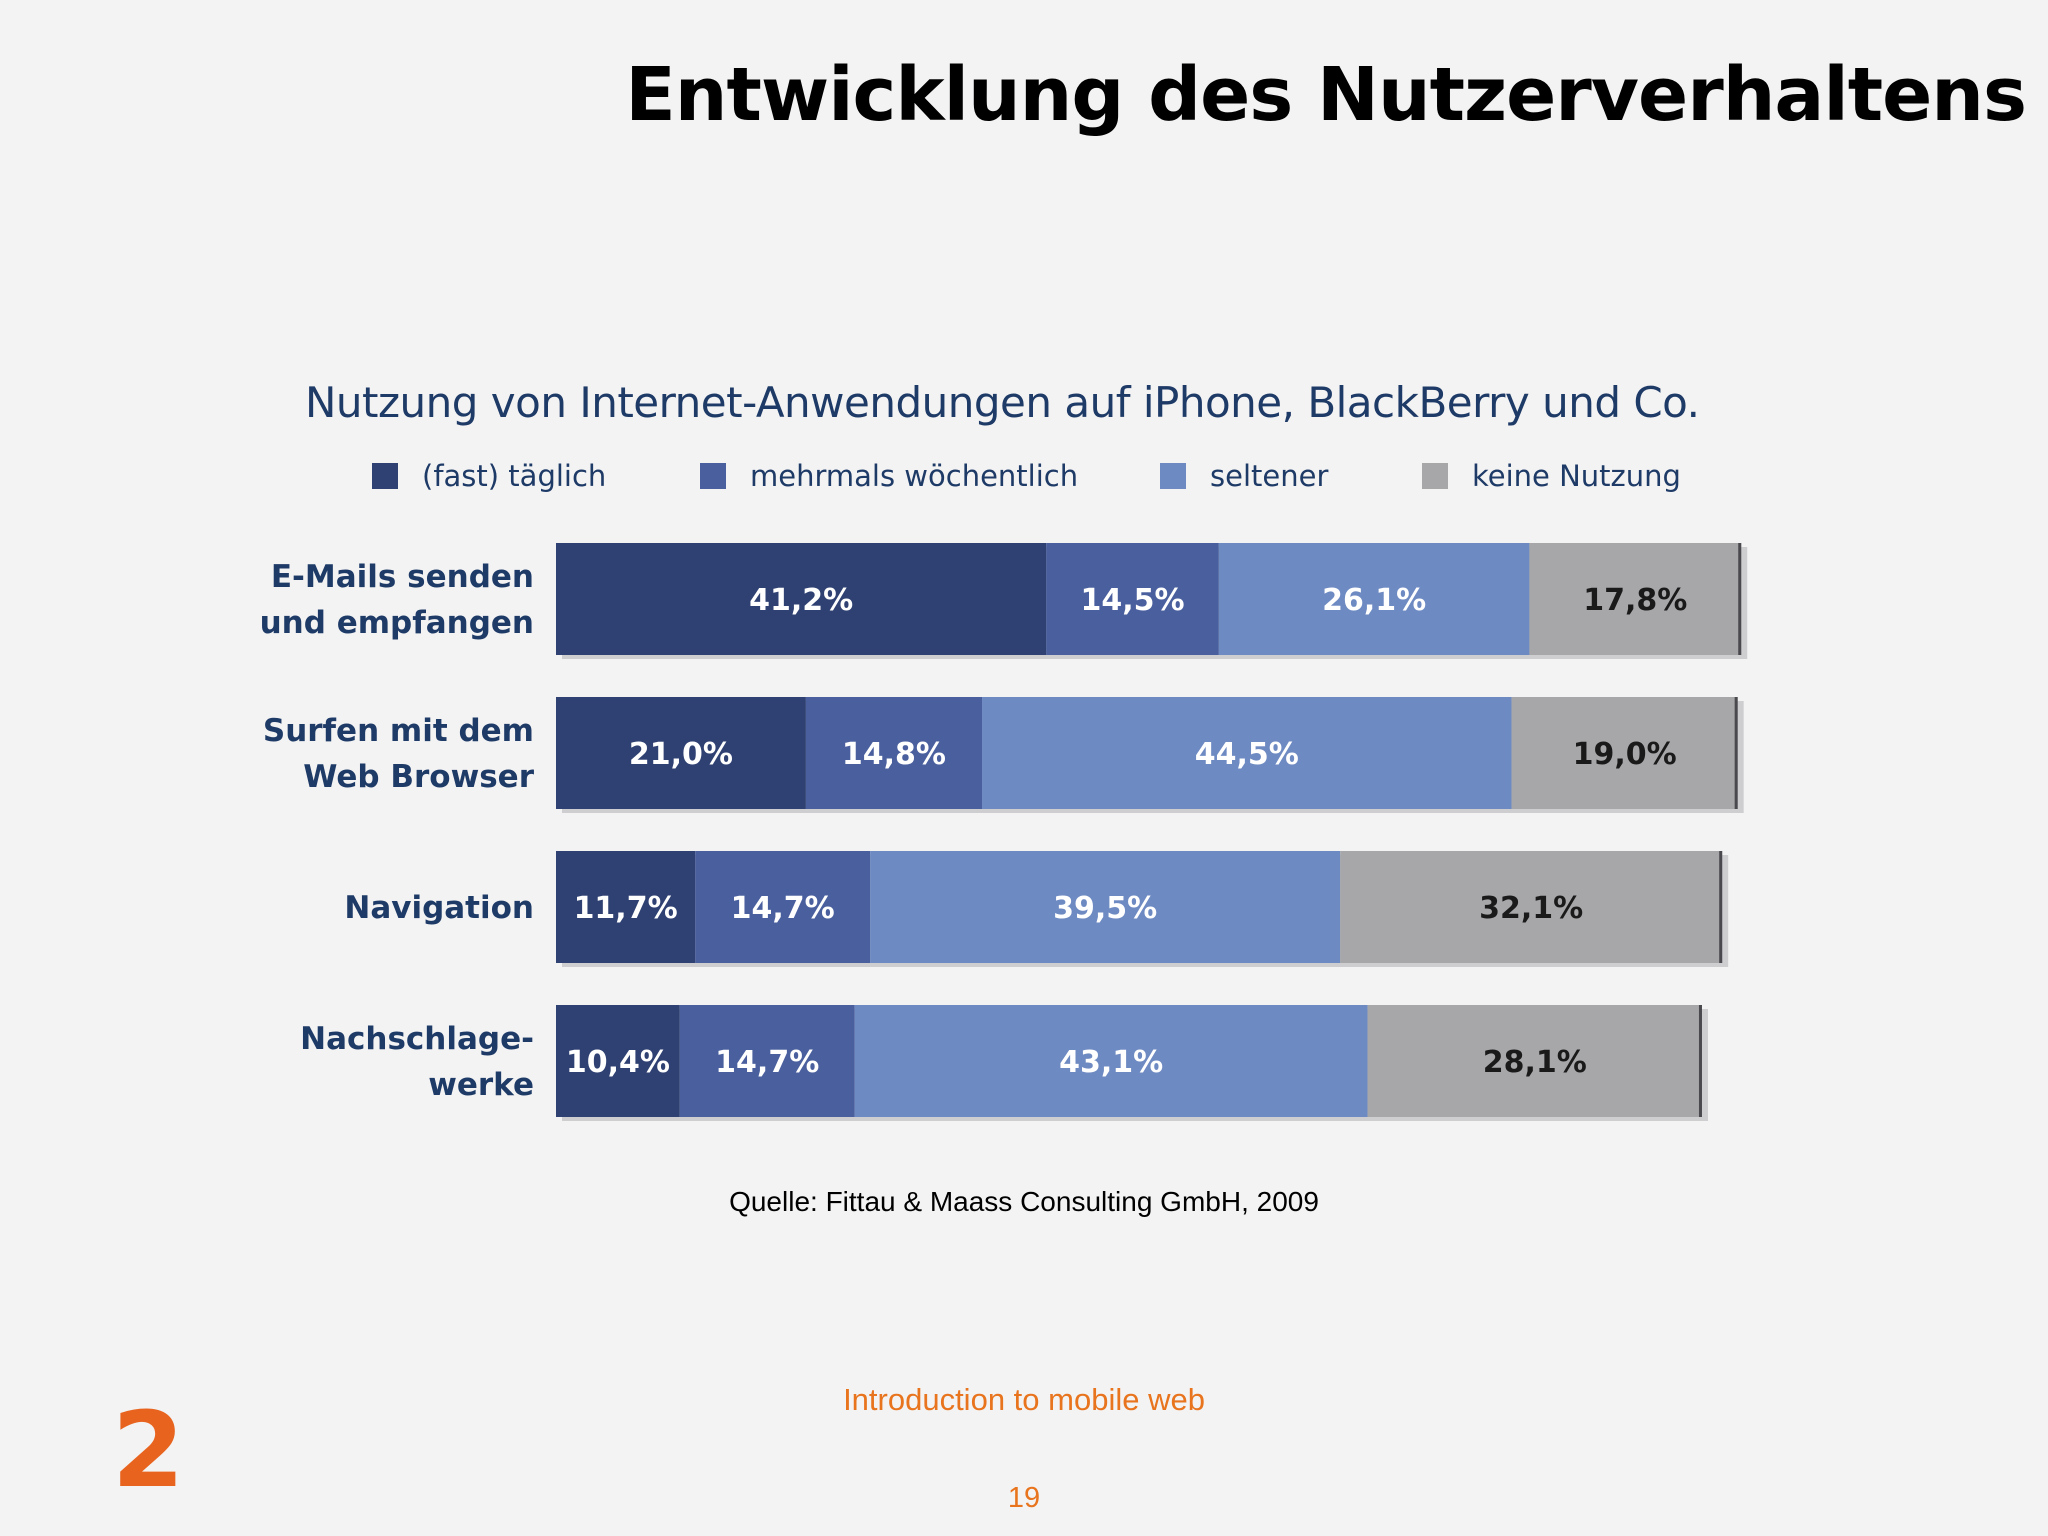  I want to click on data-label: 17,8%, so click(1635, 600).